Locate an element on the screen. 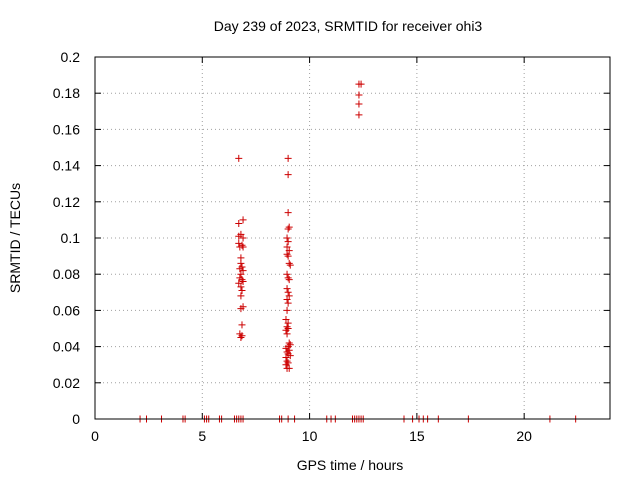 Image resolution: width=640 pixels, height=485 pixels. y-tick-label: 0.1 is located at coordinates (71, 238).